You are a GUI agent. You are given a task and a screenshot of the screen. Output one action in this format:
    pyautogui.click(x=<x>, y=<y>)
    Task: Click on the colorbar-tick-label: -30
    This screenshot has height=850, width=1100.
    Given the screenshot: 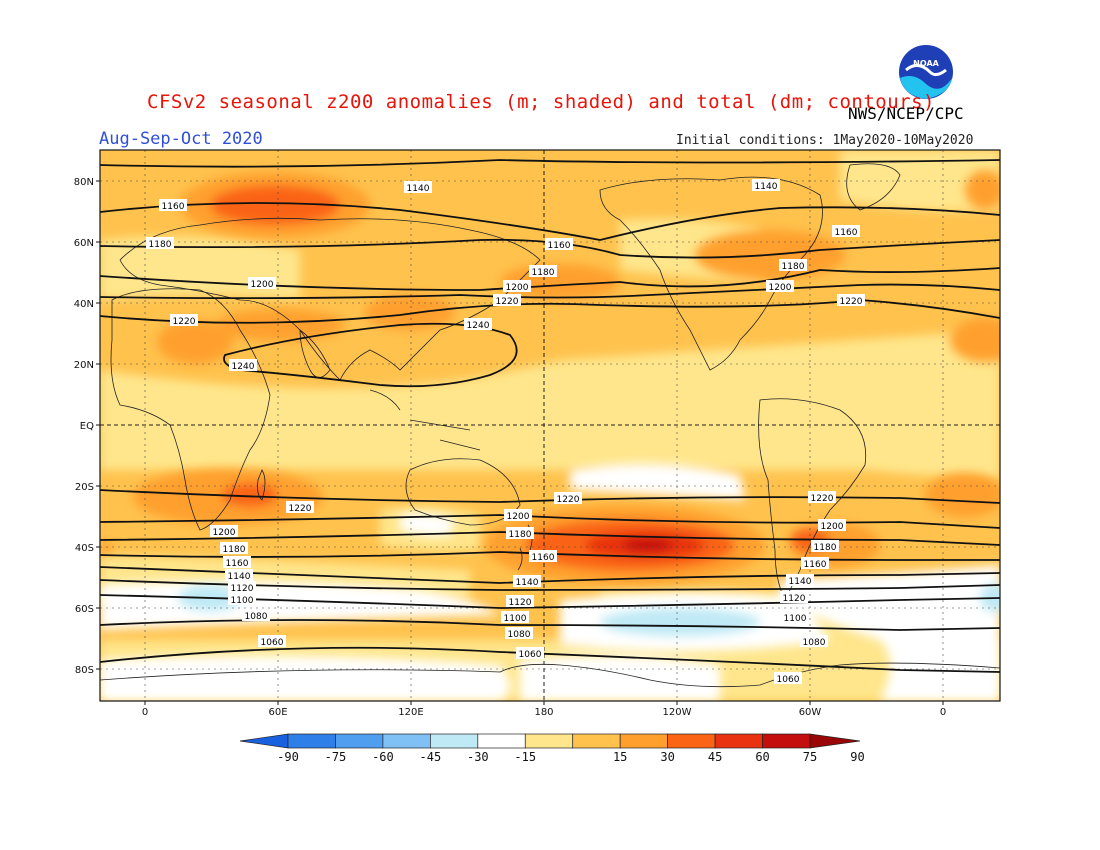 What is the action you would take?
    pyautogui.click(x=478, y=757)
    